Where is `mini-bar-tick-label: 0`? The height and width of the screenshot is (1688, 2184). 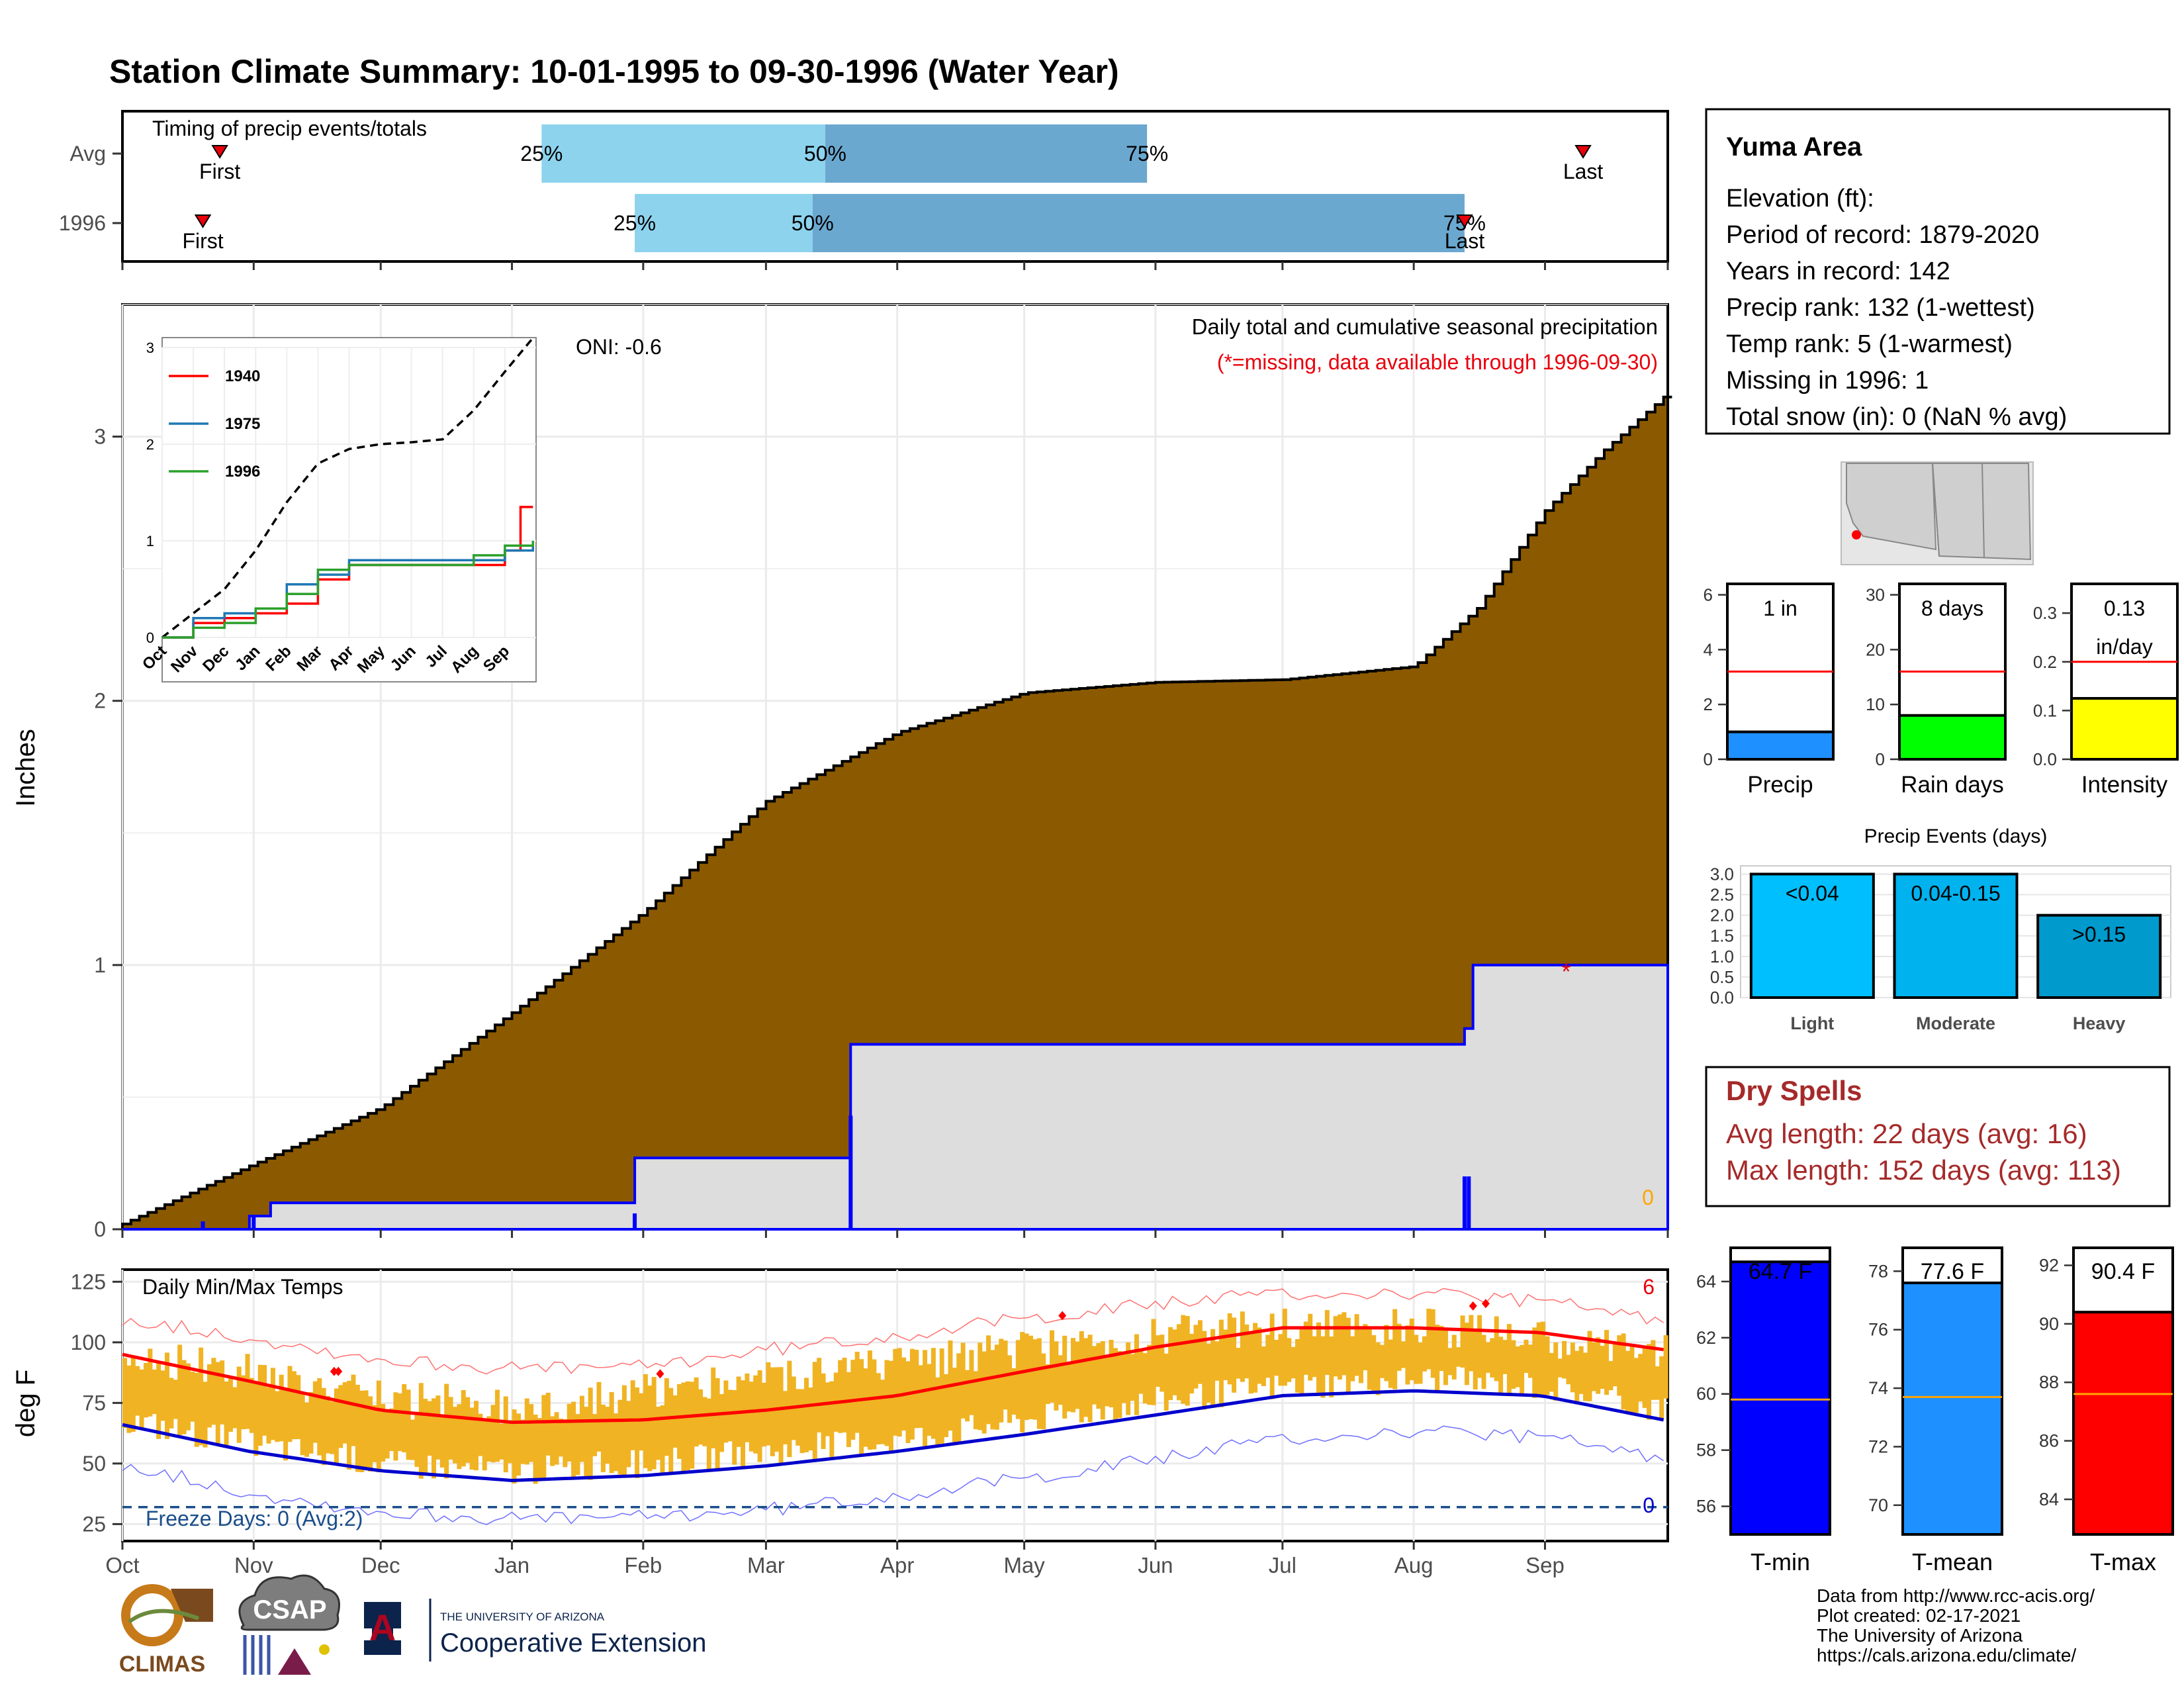
mini-bar-tick-label: 0 is located at coordinates (1709, 759).